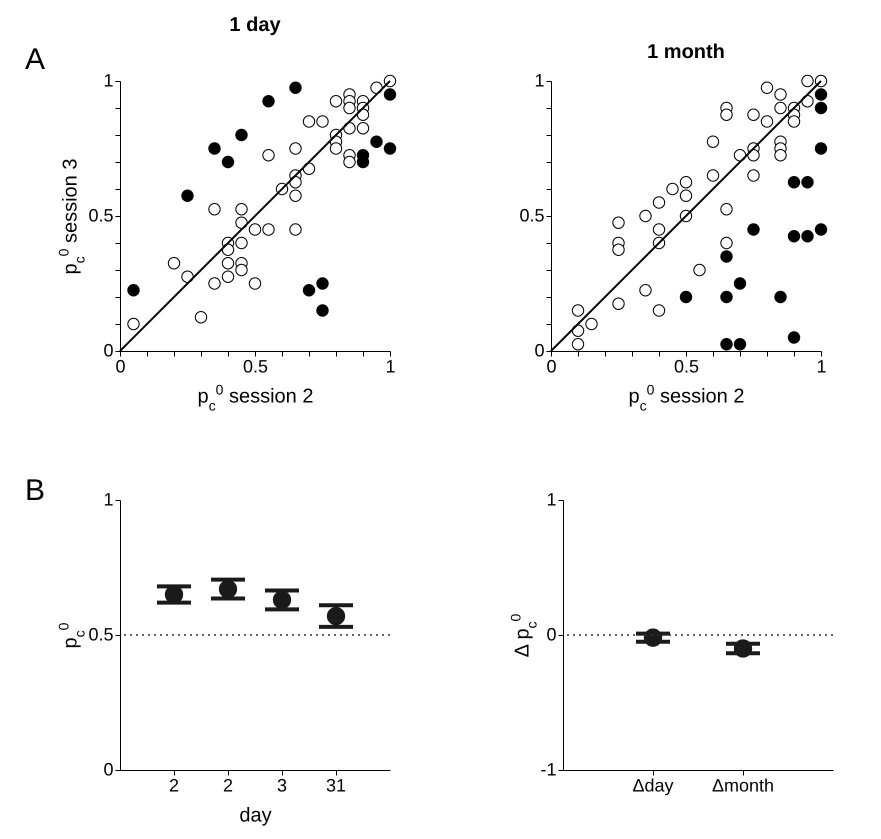 Image resolution: width=881 pixels, height=839 pixels. What do you see at coordinates (743, 786) in the screenshot?
I see `x-tick-label: Δmonth` at bounding box center [743, 786].